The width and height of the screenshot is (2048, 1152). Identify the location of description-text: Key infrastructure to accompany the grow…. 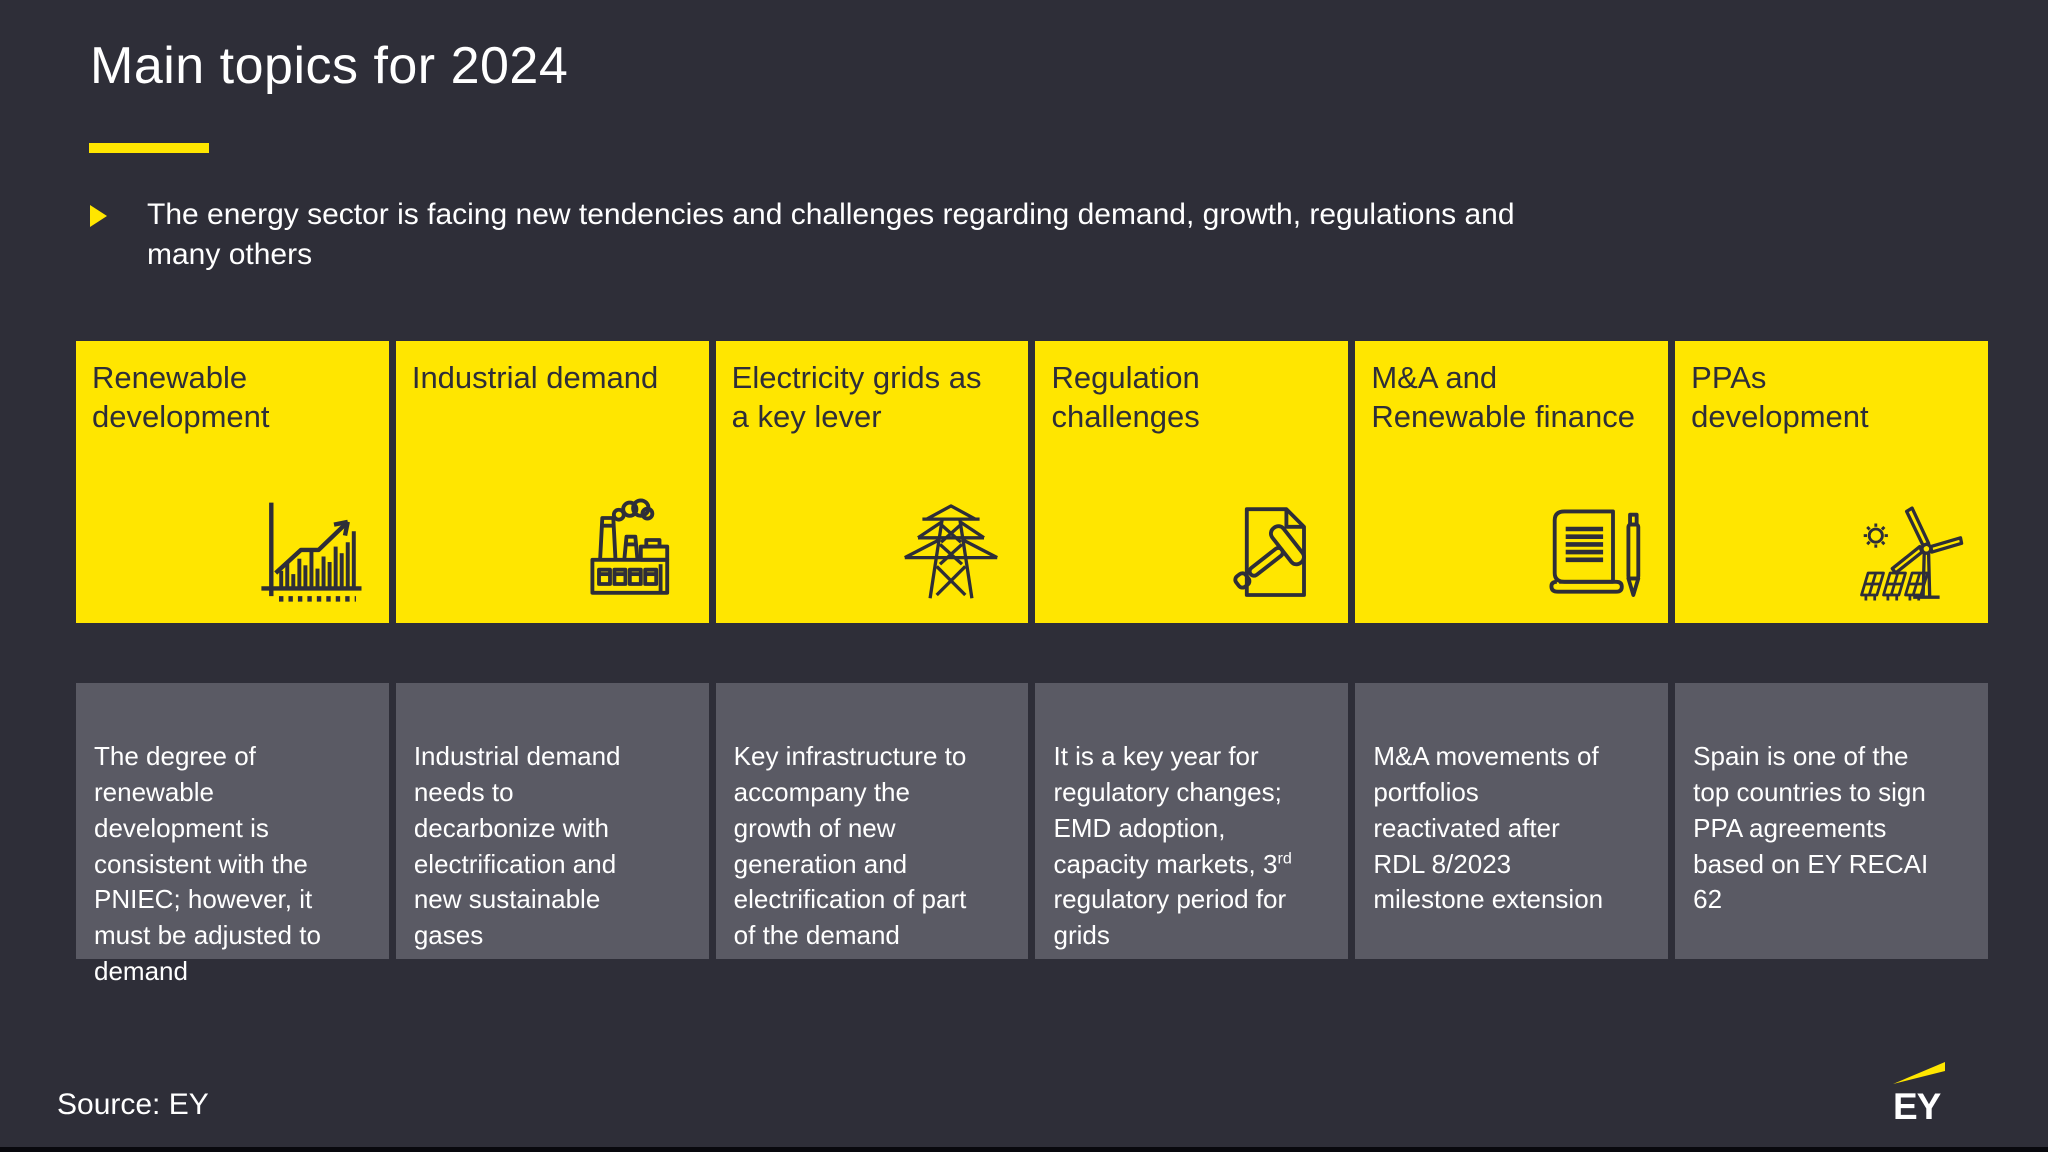
(850, 845).